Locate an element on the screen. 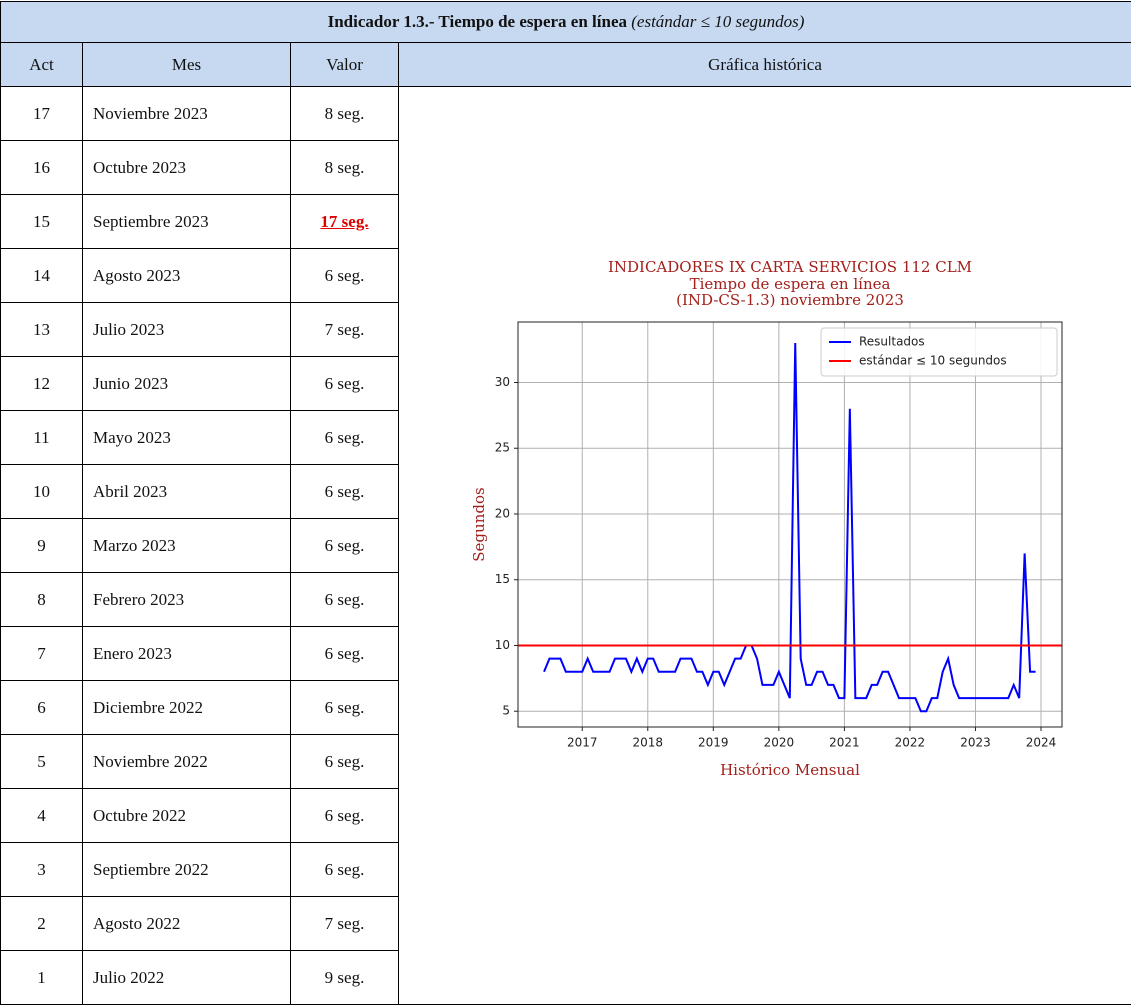  month-cell: Marzo 2023 is located at coordinates (186, 545).